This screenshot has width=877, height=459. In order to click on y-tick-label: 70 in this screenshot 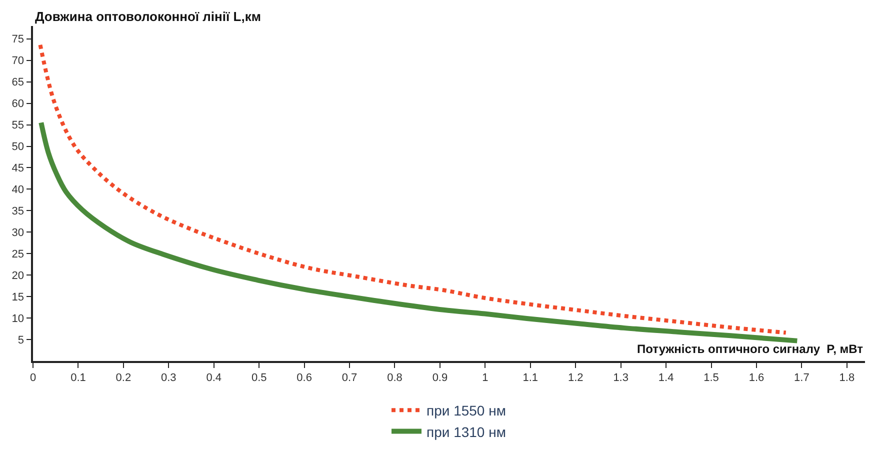, I will do `click(18, 61)`.